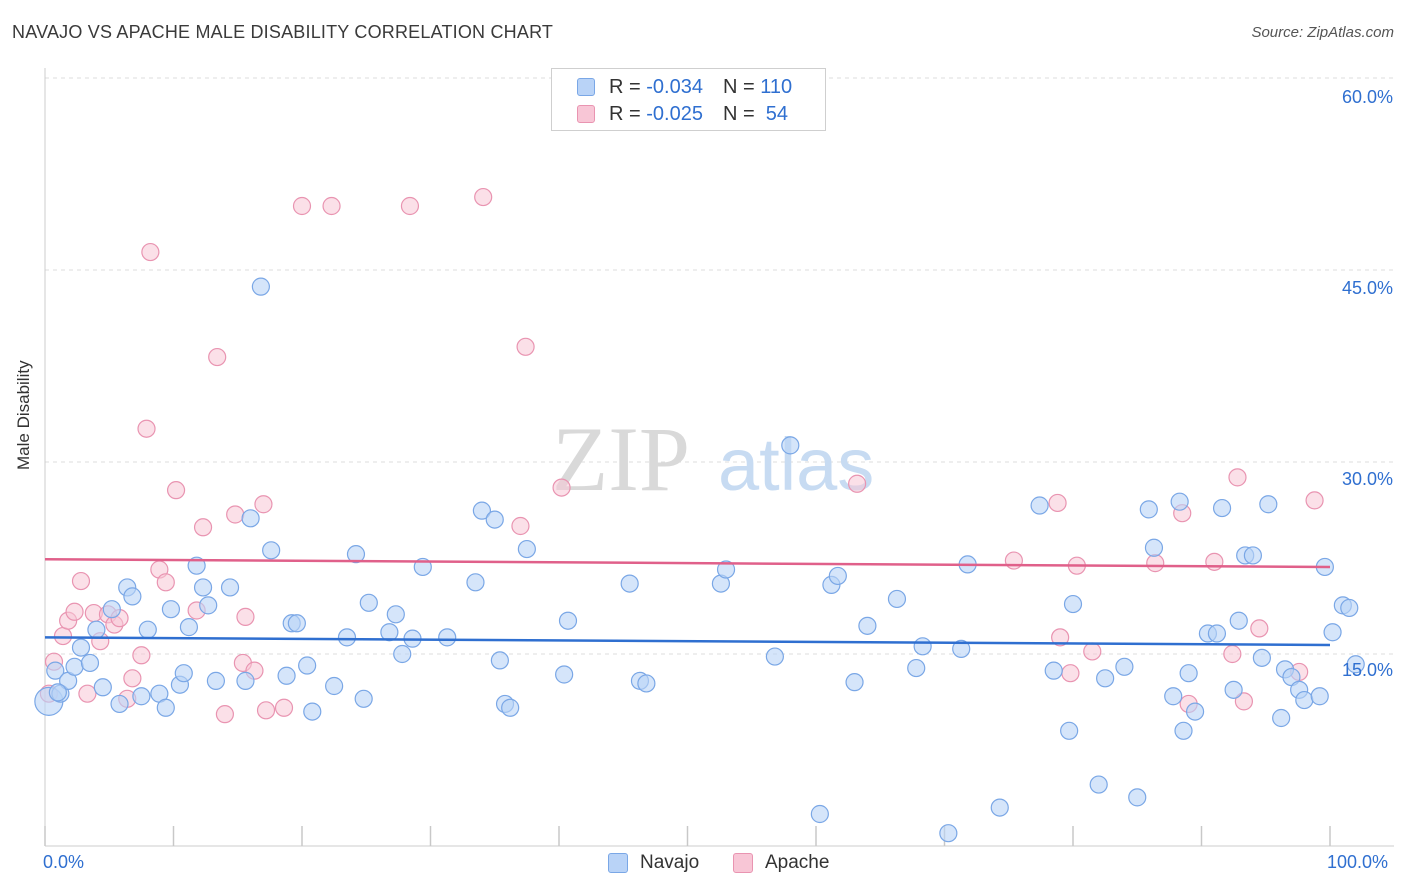  Describe the element at coordinates (653, 863) in the screenshot. I see `legend-item-navajo: Navajo` at that location.